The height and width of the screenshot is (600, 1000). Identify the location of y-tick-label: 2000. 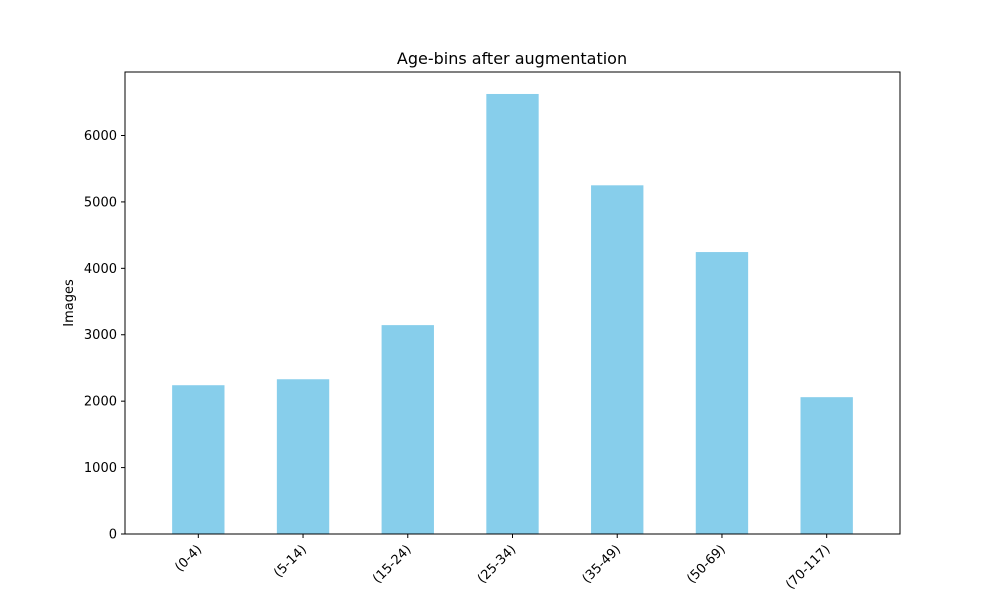
(100, 402).